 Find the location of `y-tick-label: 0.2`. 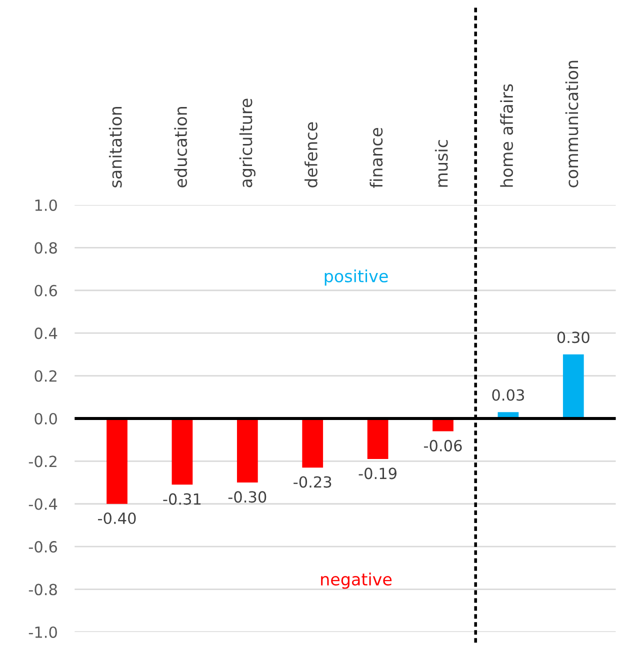

y-tick-label: 0.2 is located at coordinates (45, 376).